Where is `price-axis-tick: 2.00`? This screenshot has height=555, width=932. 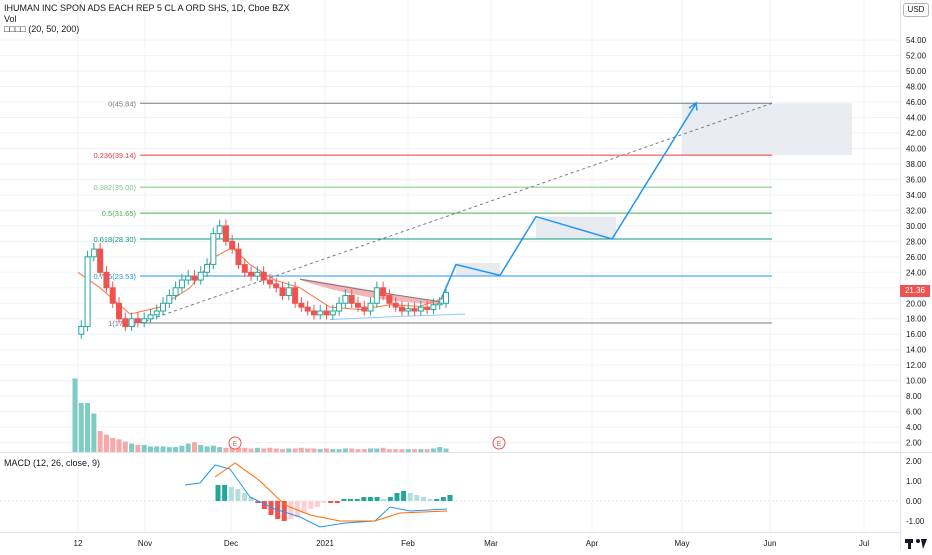 price-axis-tick: 2.00 is located at coordinates (914, 443).